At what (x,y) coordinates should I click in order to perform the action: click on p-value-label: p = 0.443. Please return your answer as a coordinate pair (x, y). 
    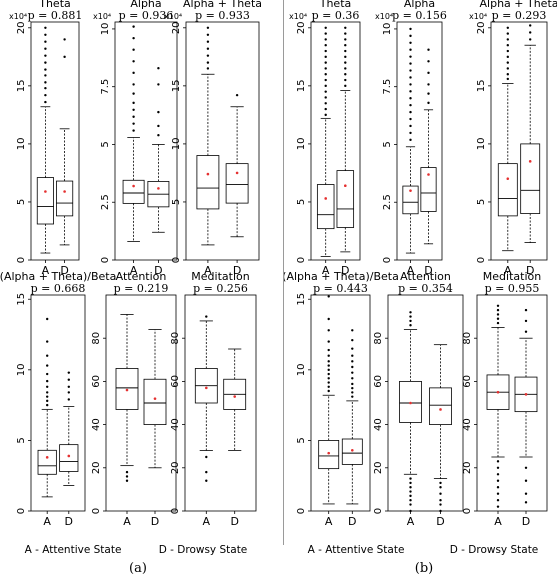
    Looking at the image, I should click on (340, 288).